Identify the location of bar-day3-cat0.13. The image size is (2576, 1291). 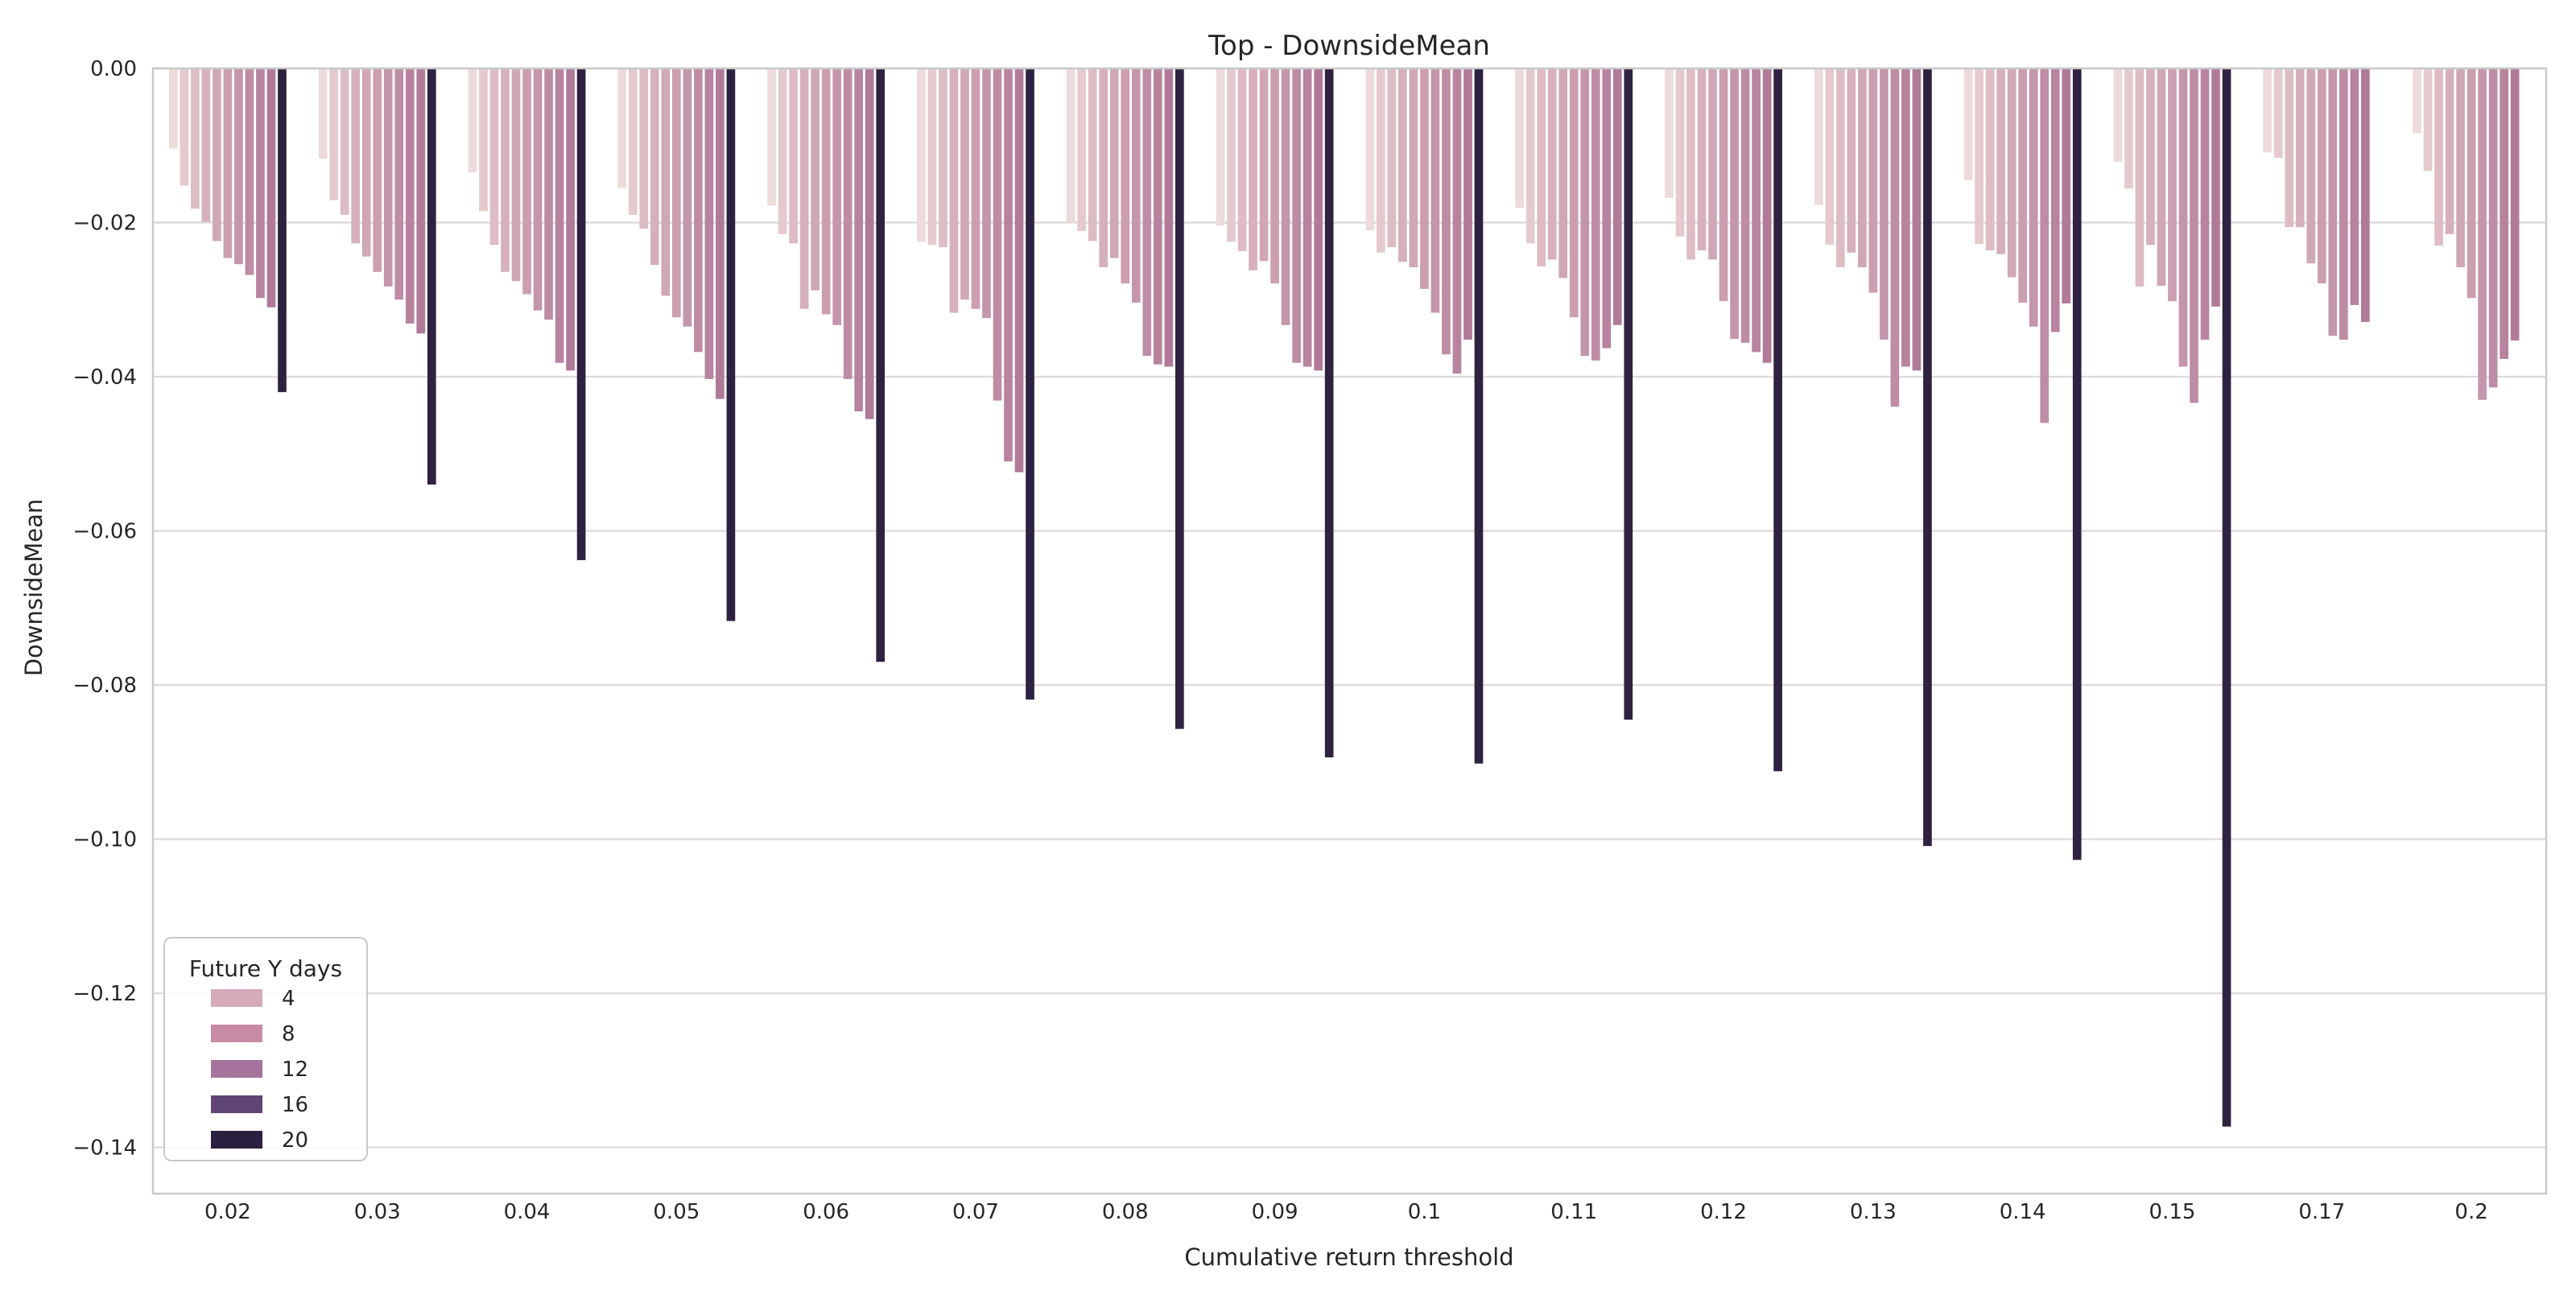
(1840, 168).